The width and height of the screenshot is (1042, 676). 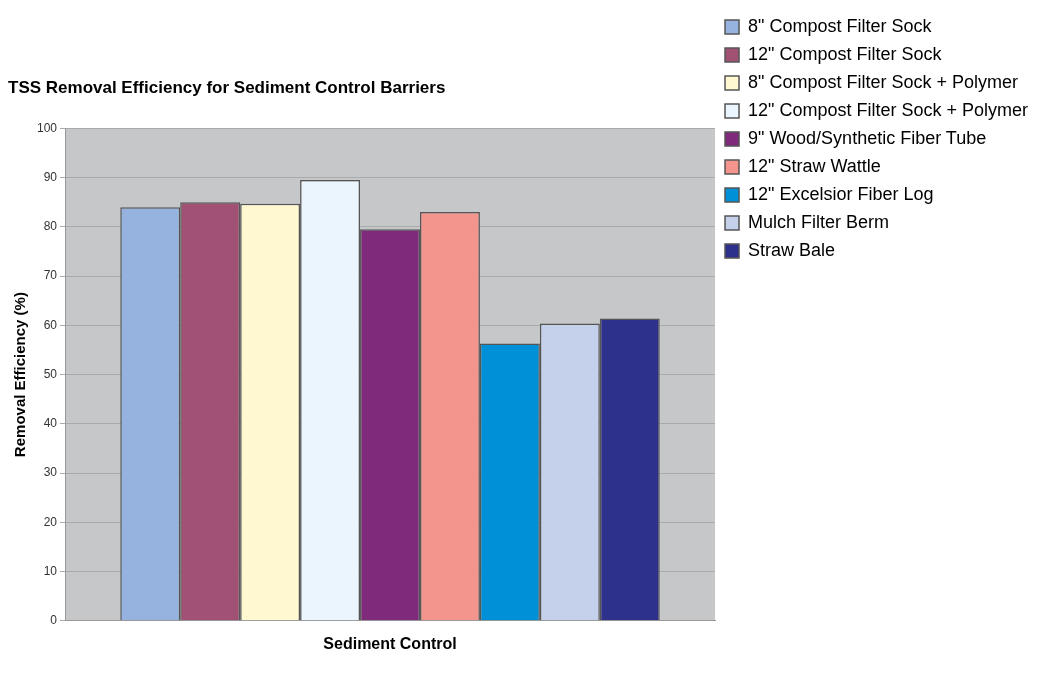 I want to click on y-tick-label: 100, so click(x=47, y=127).